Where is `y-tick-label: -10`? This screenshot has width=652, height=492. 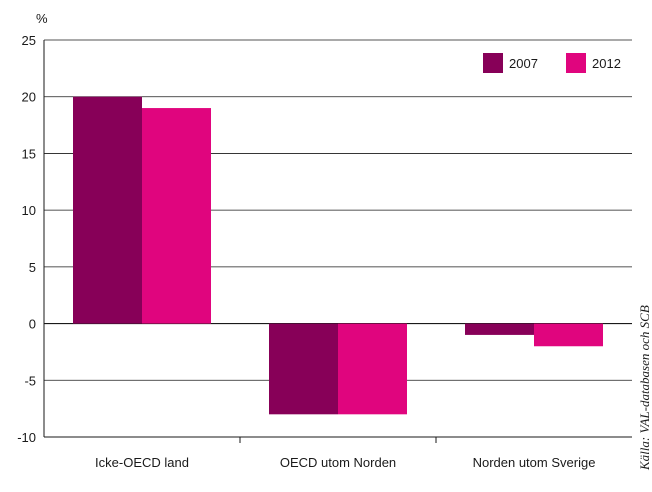
y-tick-label: -10 is located at coordinates (26, 437).